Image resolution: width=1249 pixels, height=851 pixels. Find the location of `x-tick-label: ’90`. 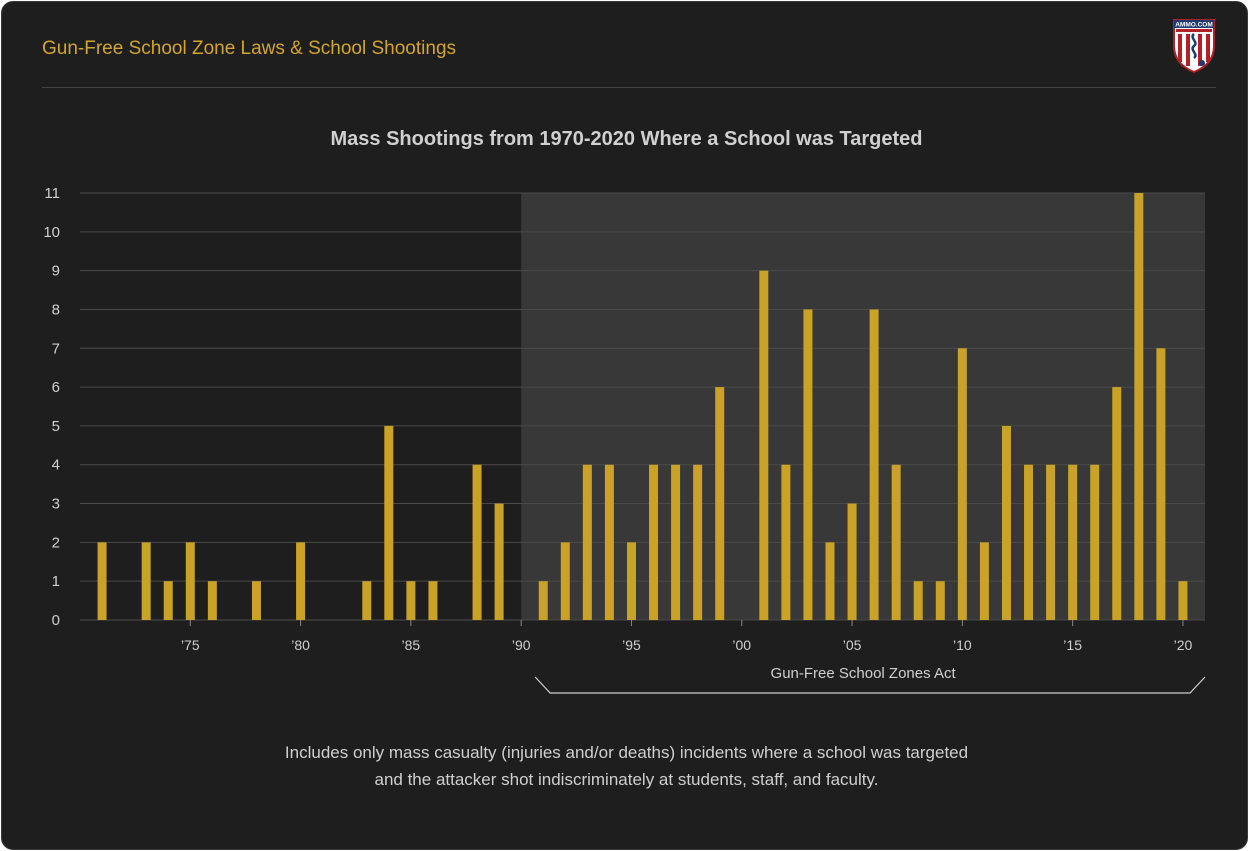

x-tick-label: ’90 is located at coordinates (521, 645).